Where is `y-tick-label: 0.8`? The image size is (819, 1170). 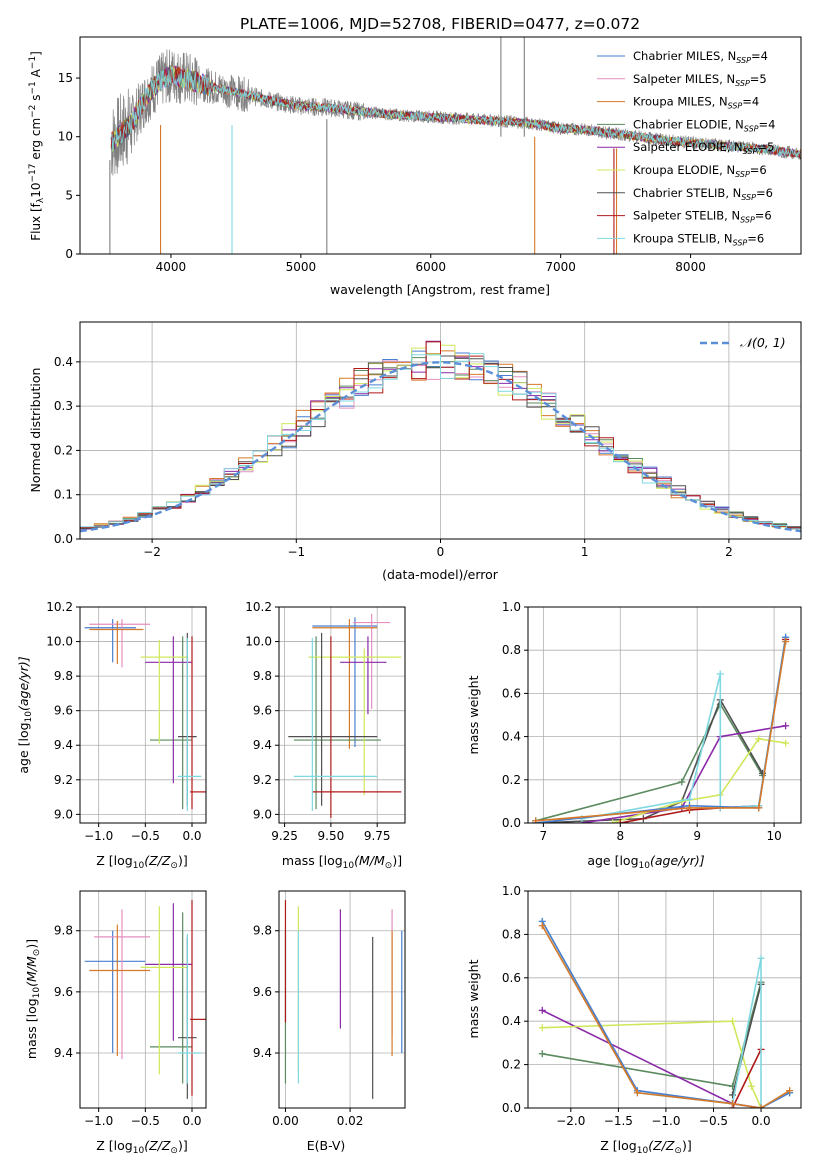
y-tick-label: 0.8 is located at coordinates (511, 934).